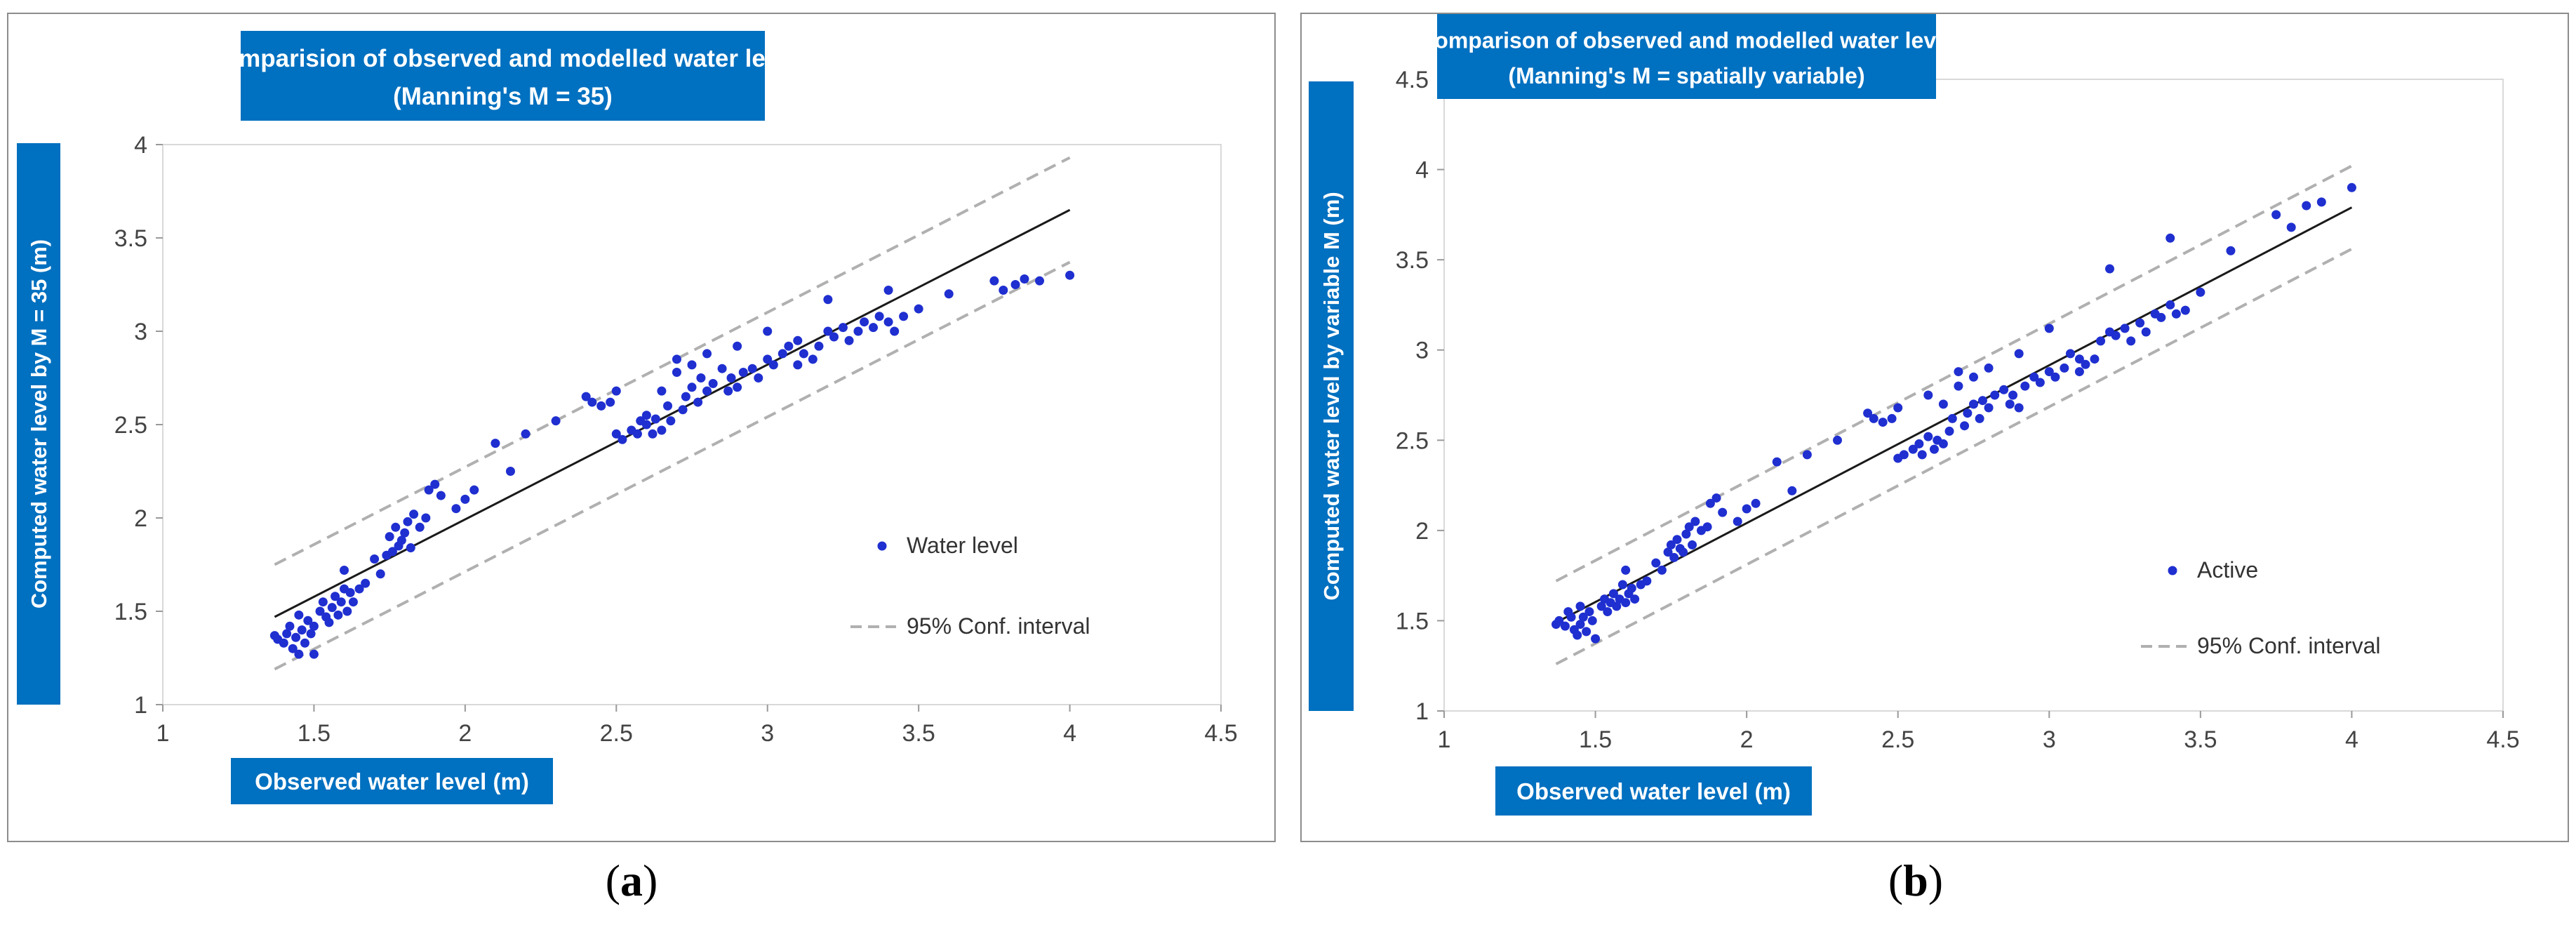 This screenshot has height=925, width=2576. What do you see at coordinates (1898, 739) in the screenshot?
I see `chart-b-x-tick-label: 2.5` at bounding box center [1898, 739].